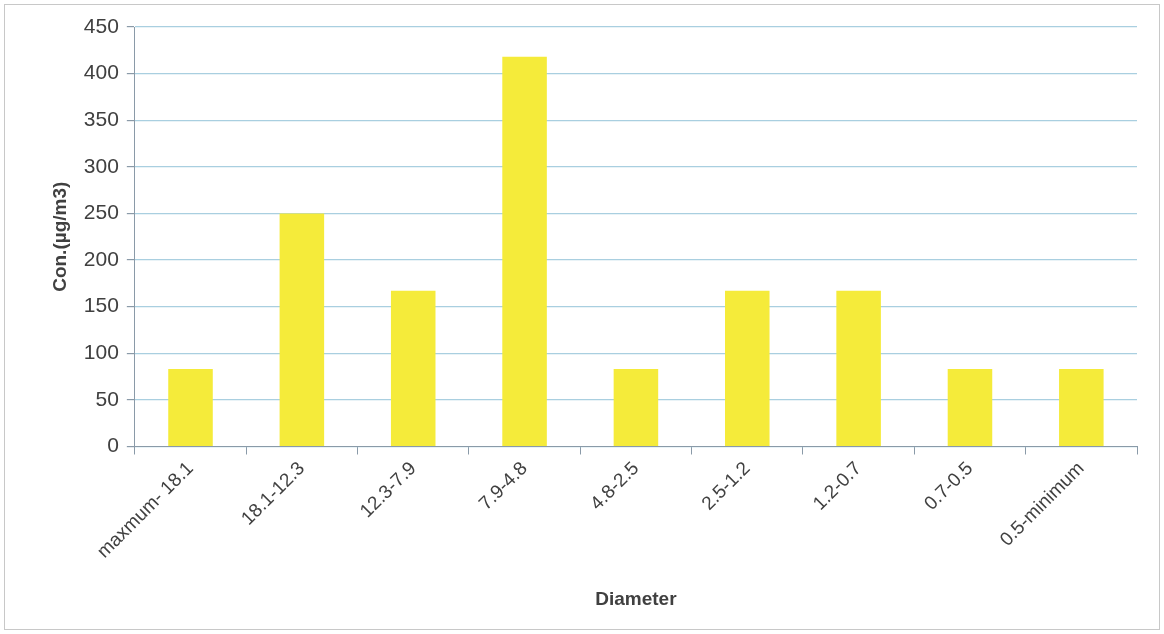 This screenshot has height=634, width=1164. I want to click on y-tick-label: 250, so click(101, 212).